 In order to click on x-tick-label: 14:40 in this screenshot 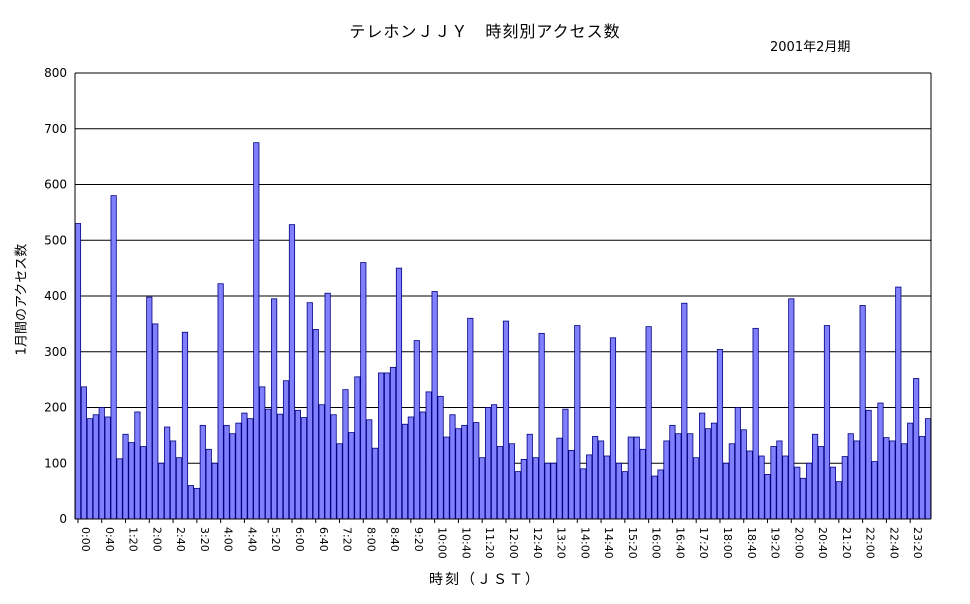, I will do `click(608, 543)`.